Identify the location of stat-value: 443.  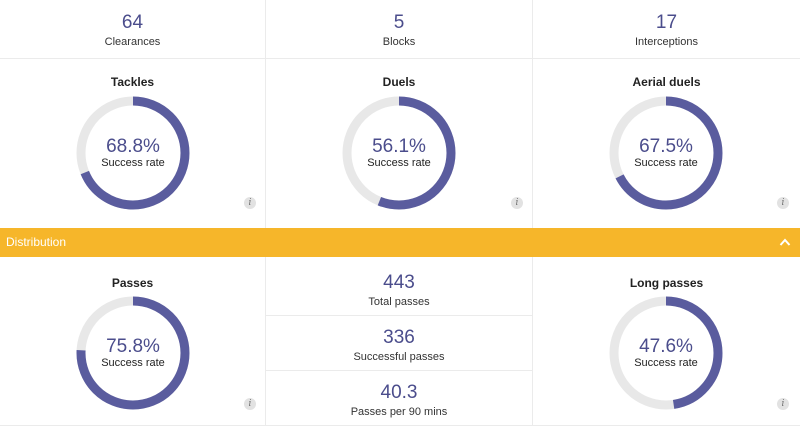
(399, 282).